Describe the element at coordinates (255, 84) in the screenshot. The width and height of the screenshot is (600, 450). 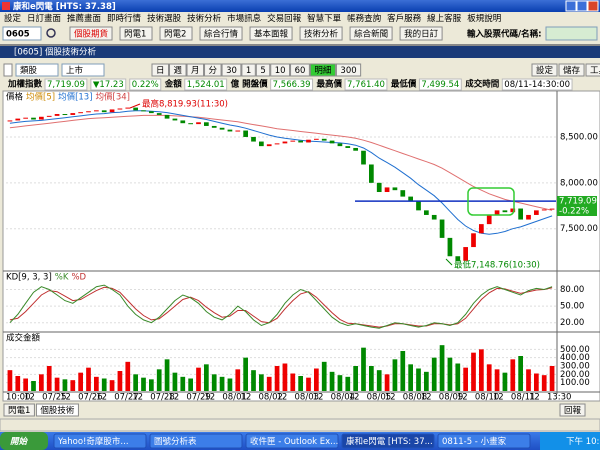
I see `quote-label: 開盤價` at that location.